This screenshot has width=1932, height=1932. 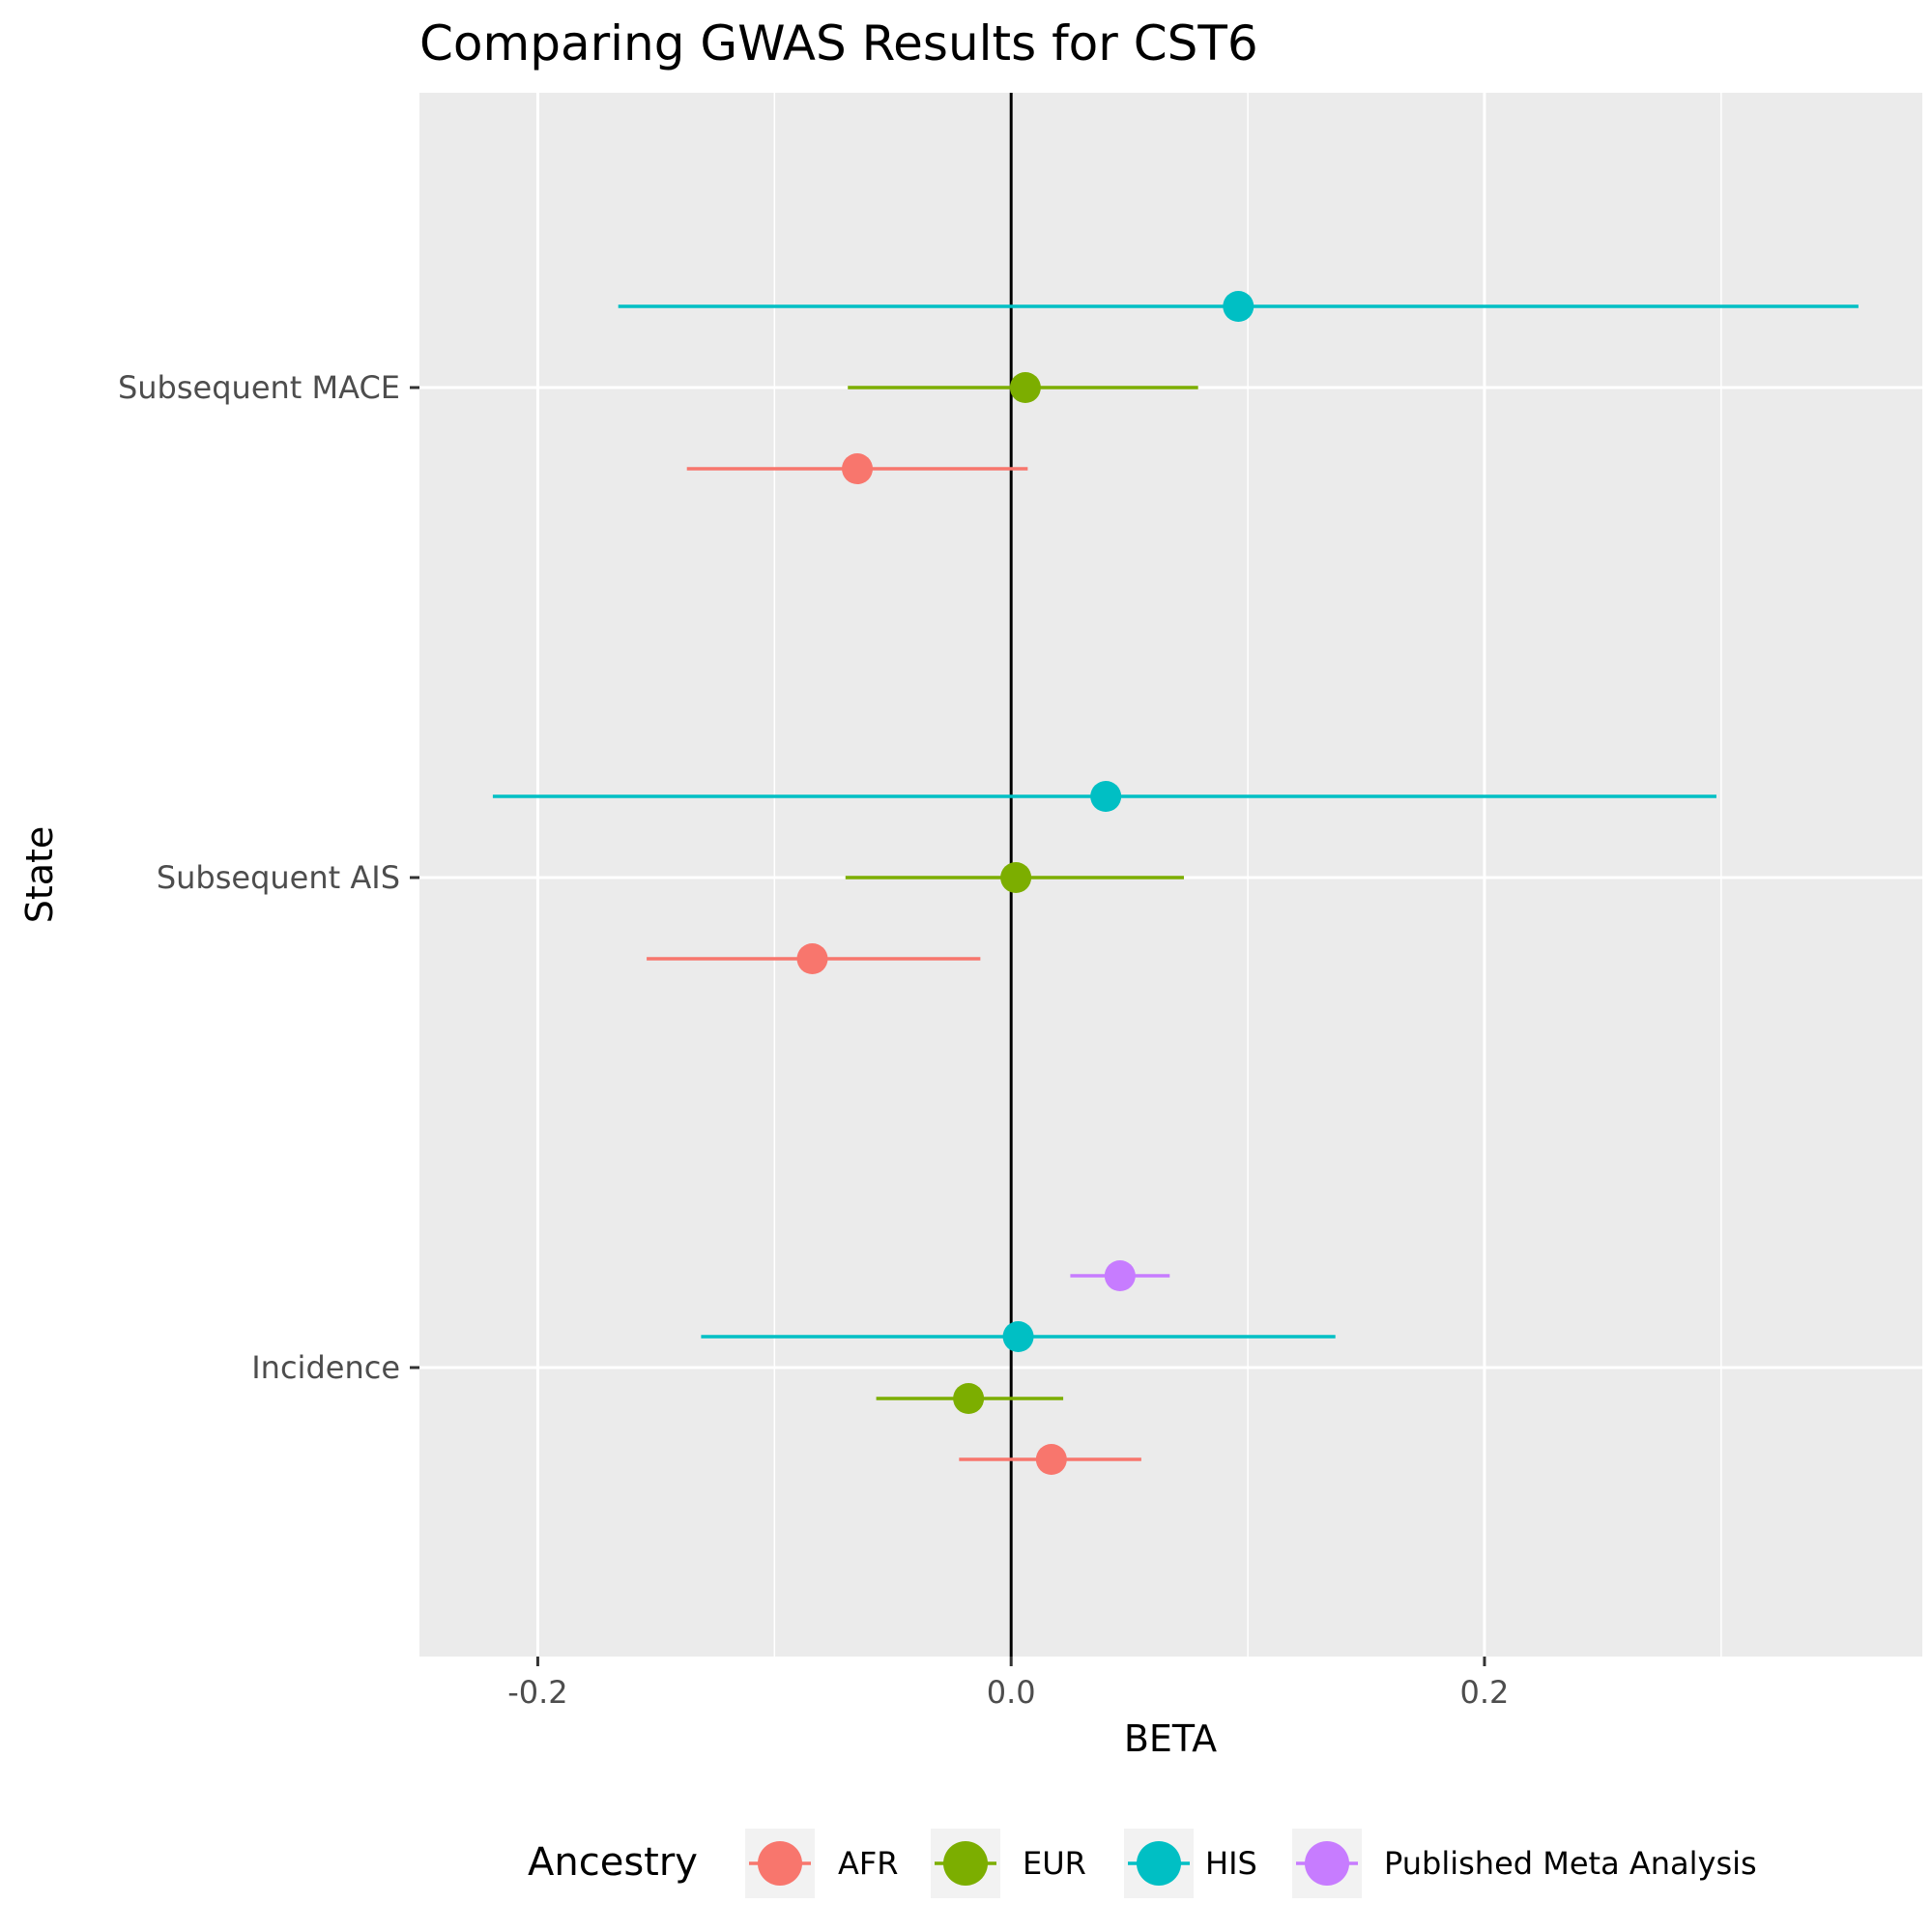 I want to click on y-axis-title: State, so click(x=39, y=875).